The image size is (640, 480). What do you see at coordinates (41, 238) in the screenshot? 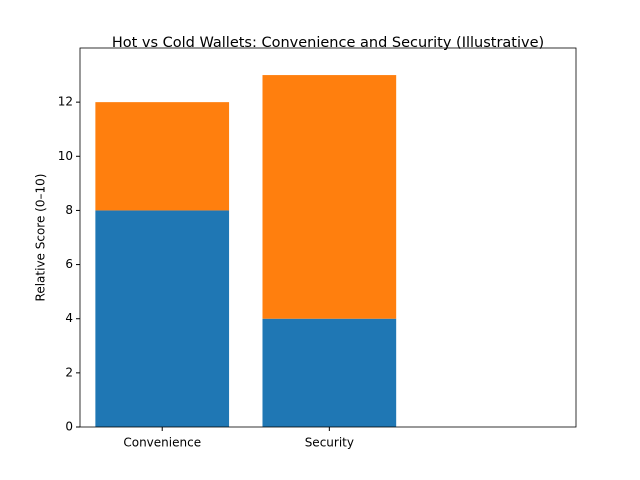
I see `y-axis-label: Relative Score (0–10)` at bounding box center [41, 238].